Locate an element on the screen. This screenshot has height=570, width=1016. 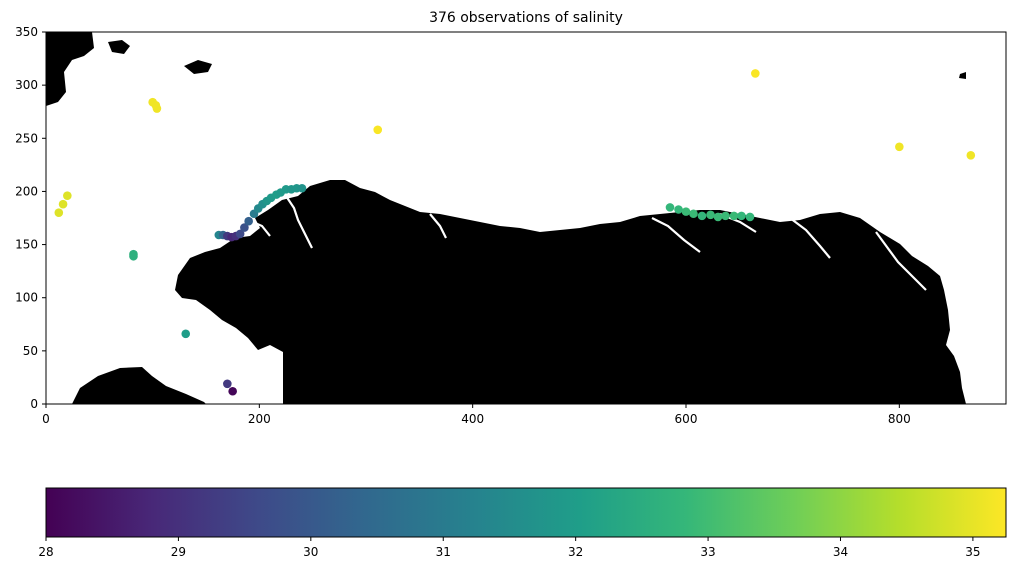
x-tick-label-600: 600 is located at coordinates (686, 419).